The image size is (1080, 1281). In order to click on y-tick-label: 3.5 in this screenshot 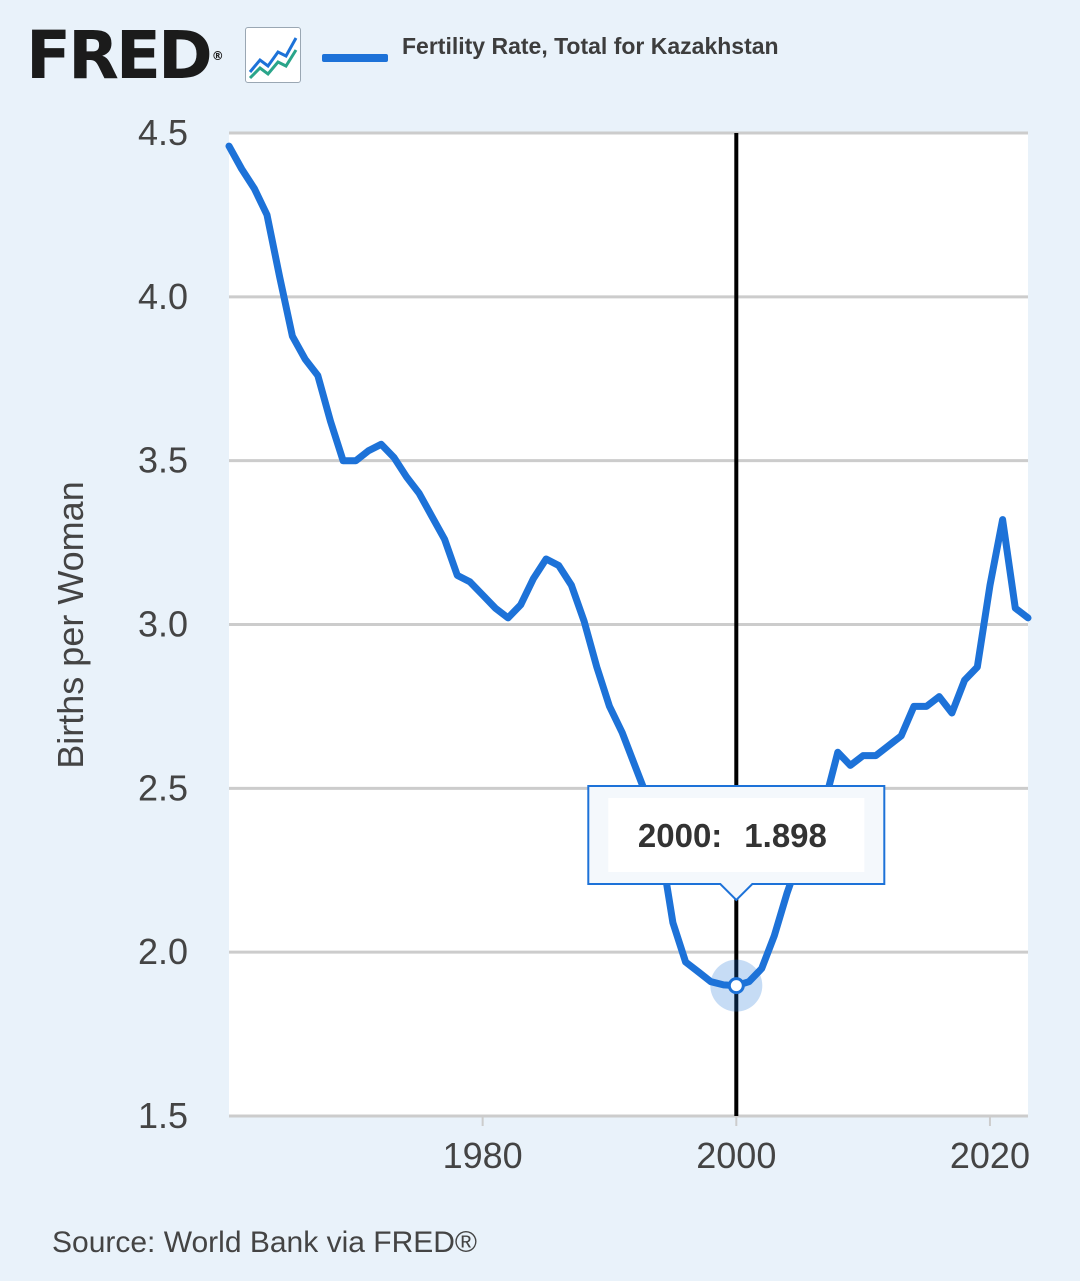, I will do `click(163, 460)`.